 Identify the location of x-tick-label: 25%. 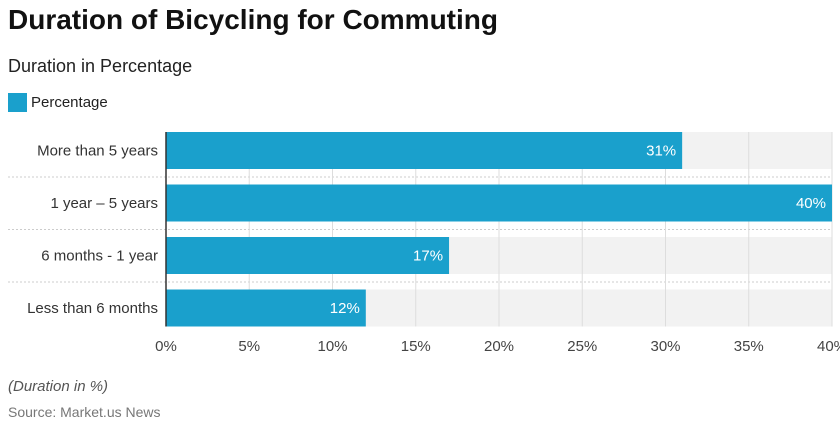
(582, 346).